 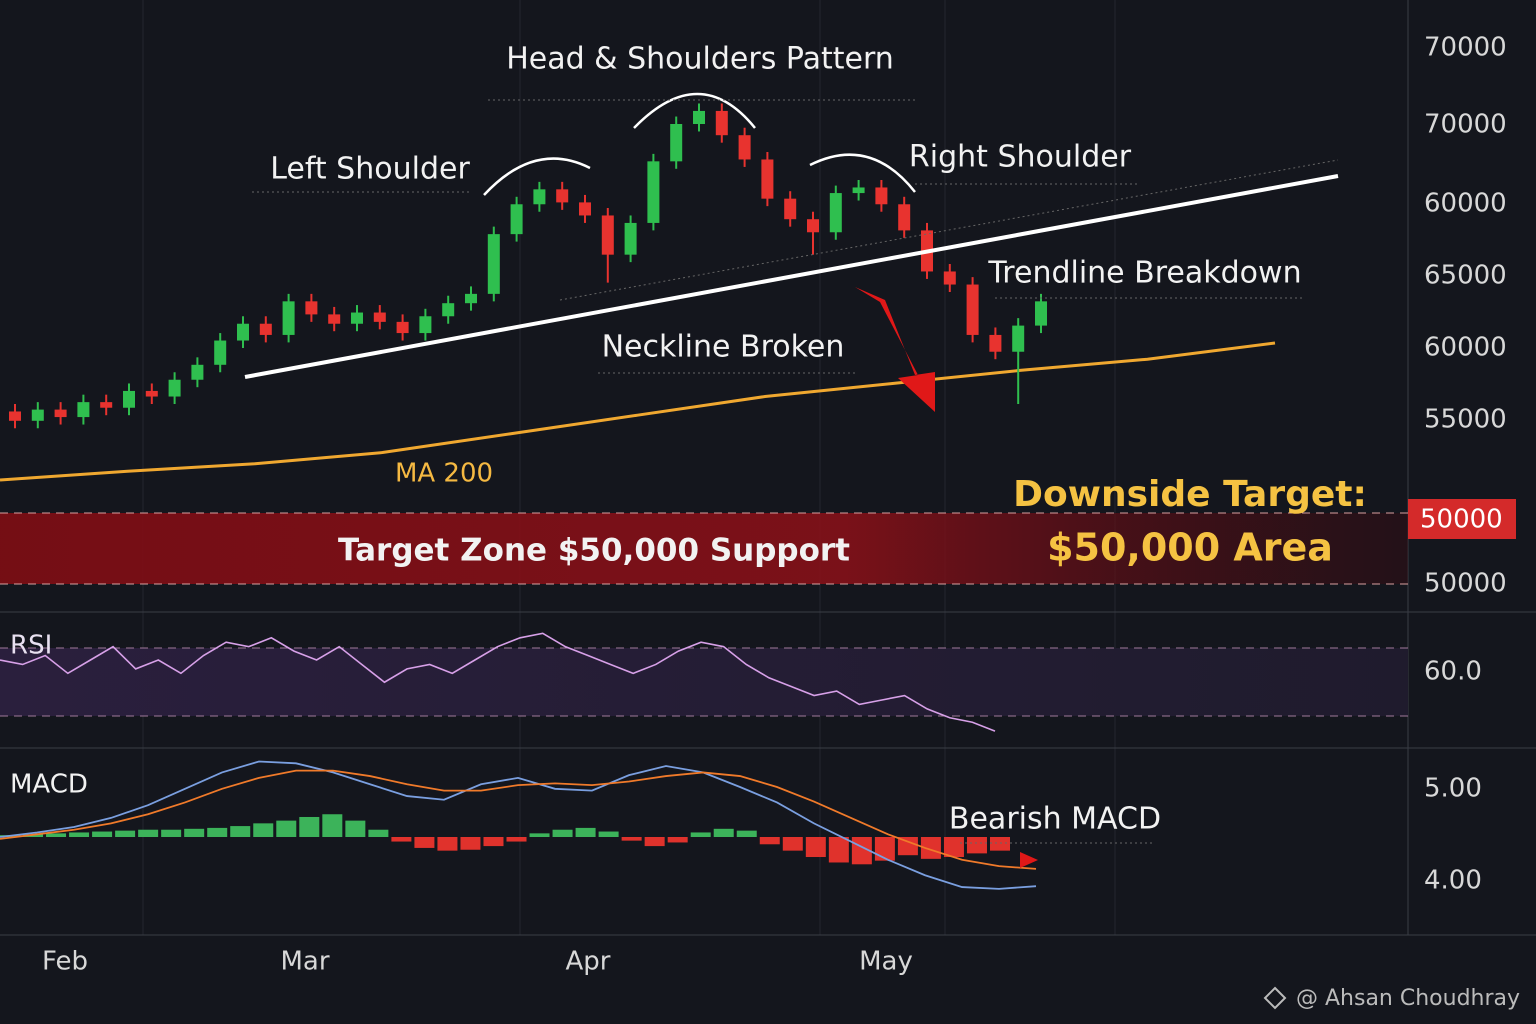 I want to click on target-zone, so click(x=704, y=548).